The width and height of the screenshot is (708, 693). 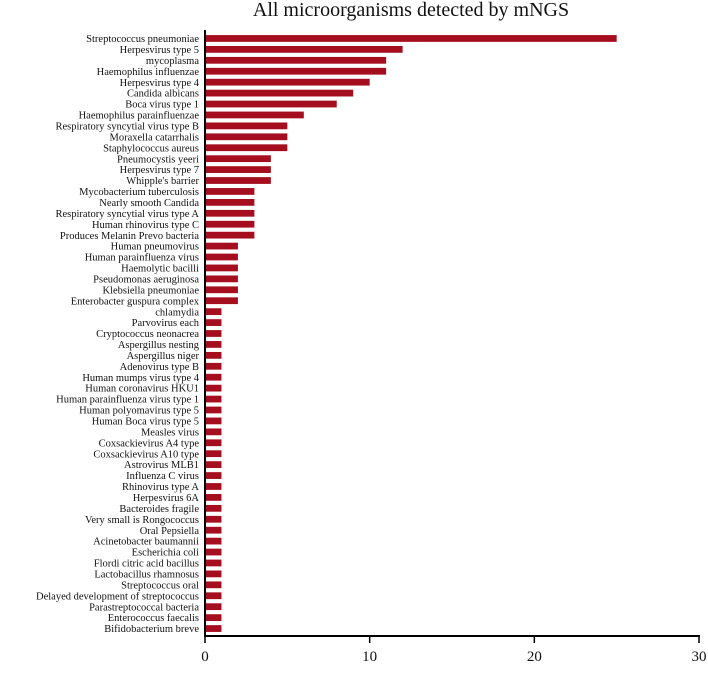 What do you see at coordinates (162, 476) in the screenshot?
I see `category-label: Influenza C virus` at bounding box center [162, 476].